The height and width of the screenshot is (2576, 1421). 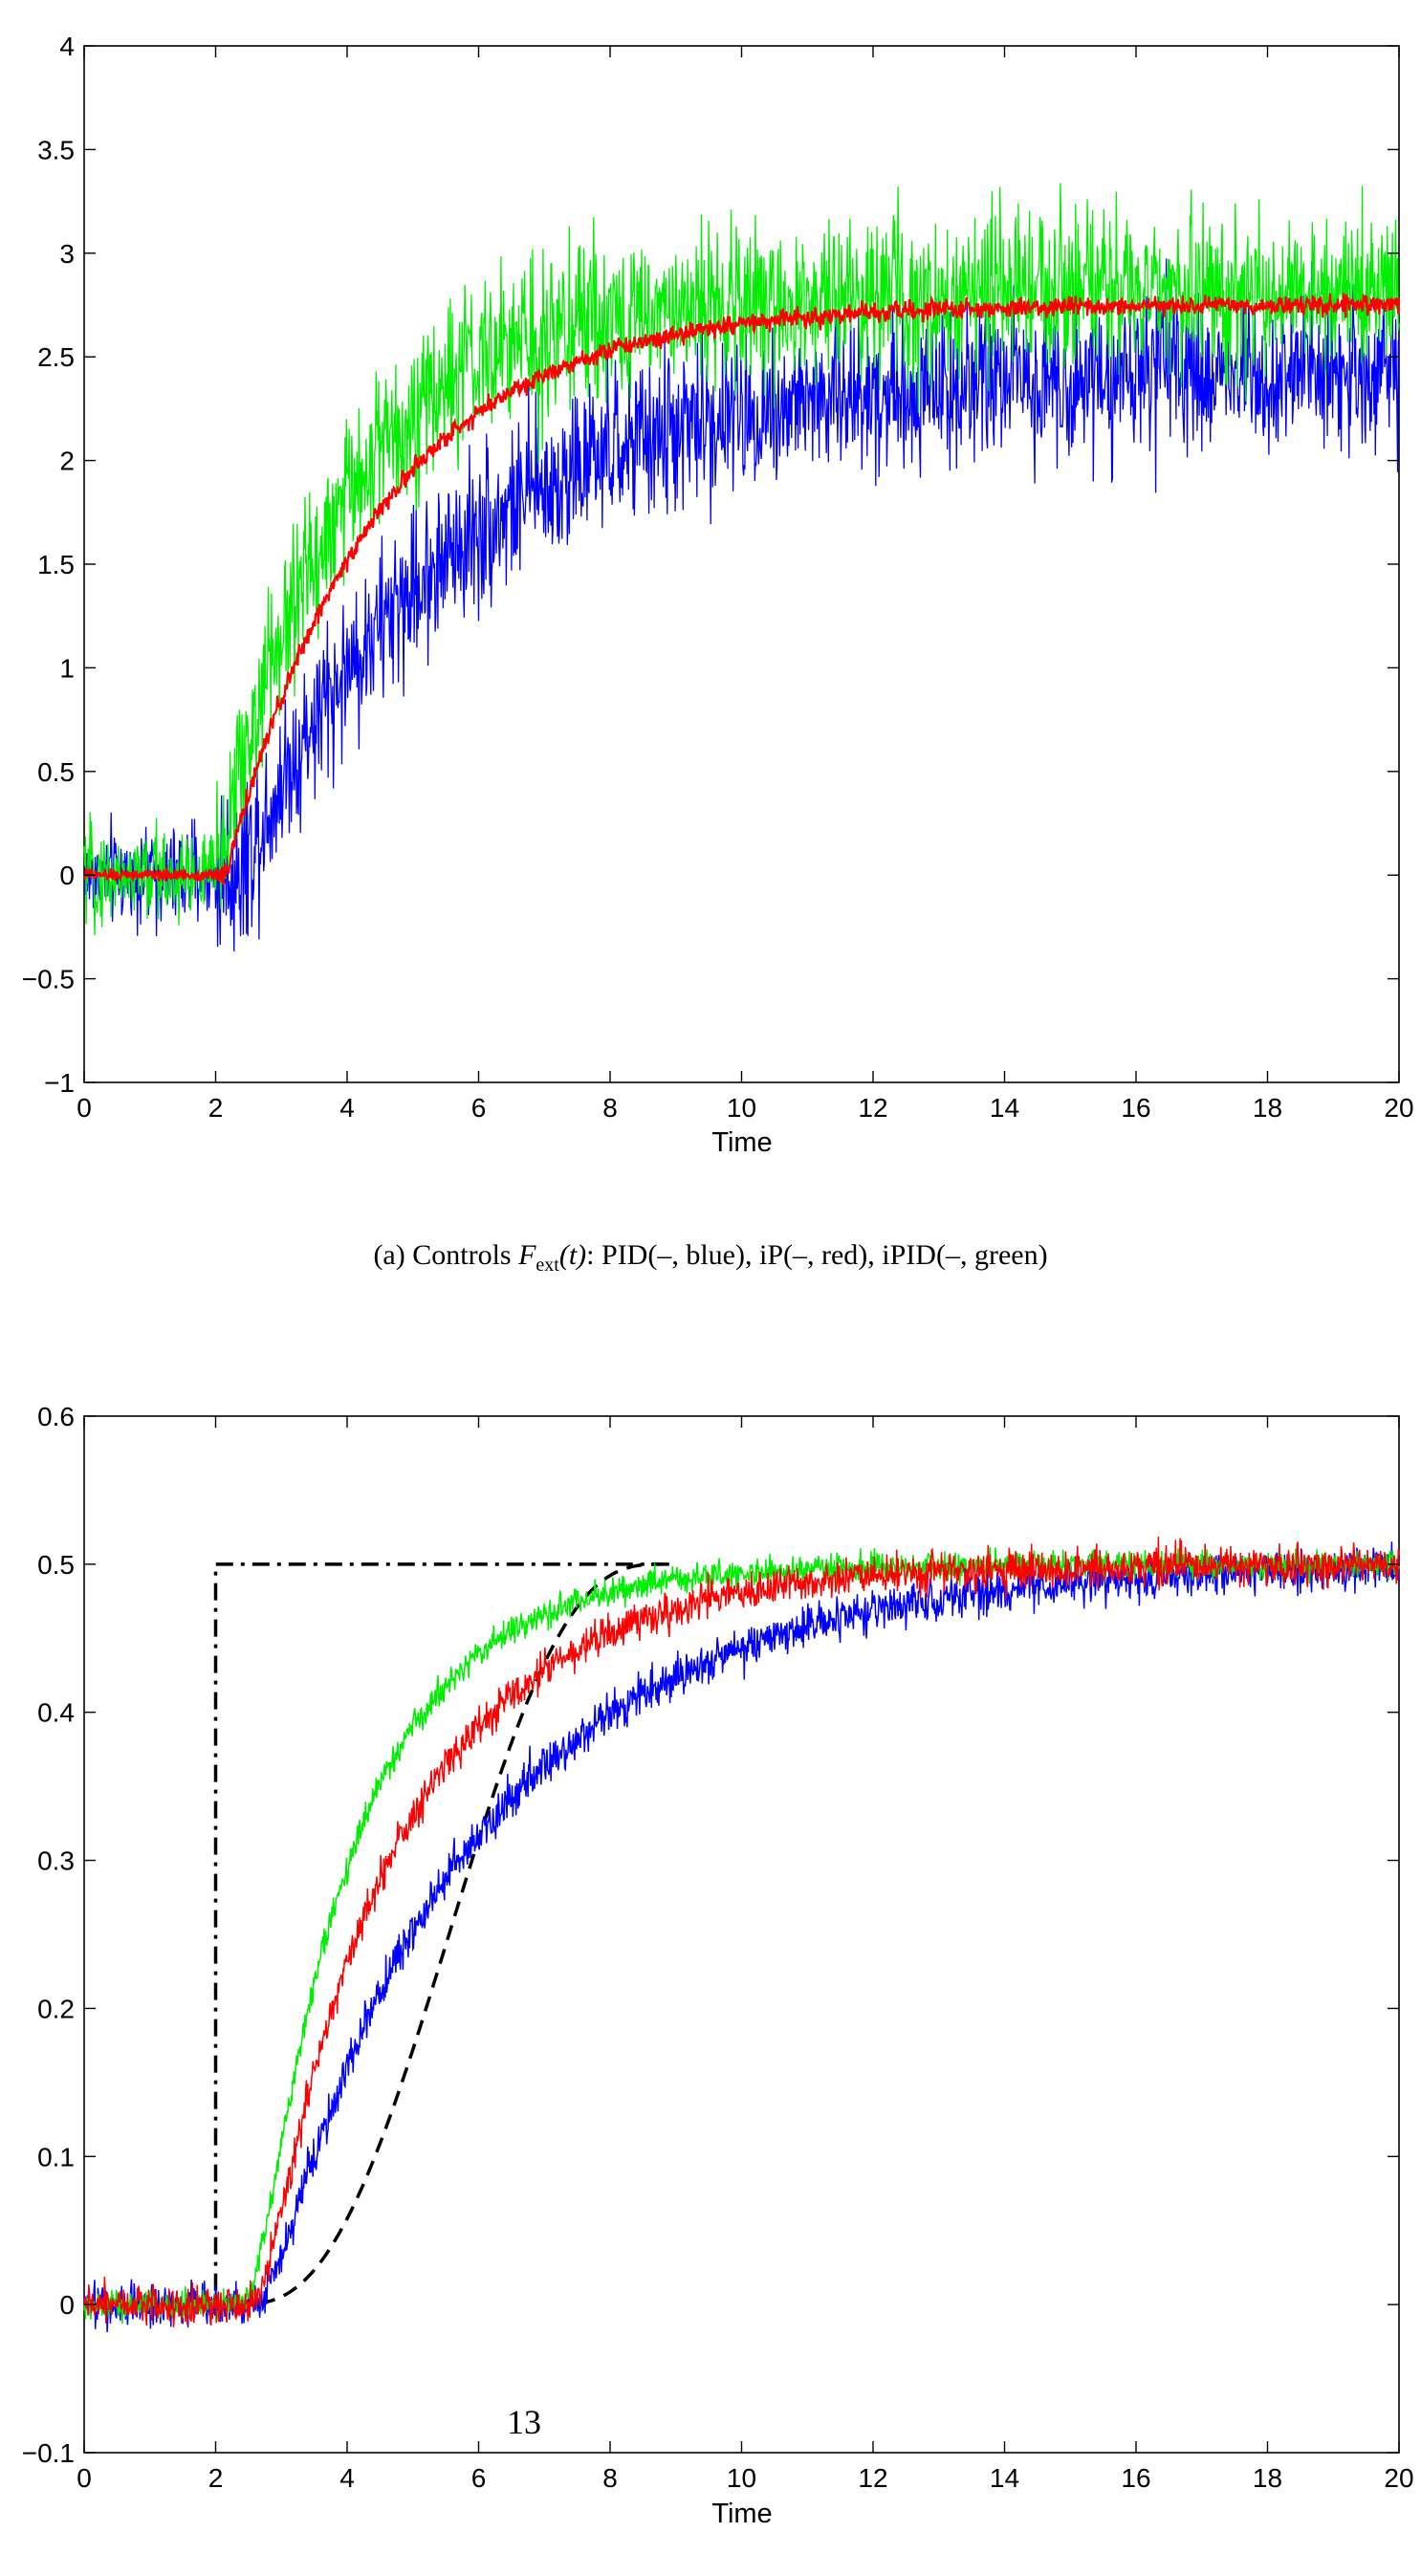 I want to click on page-number: 13, so click(x=524, y=2422).